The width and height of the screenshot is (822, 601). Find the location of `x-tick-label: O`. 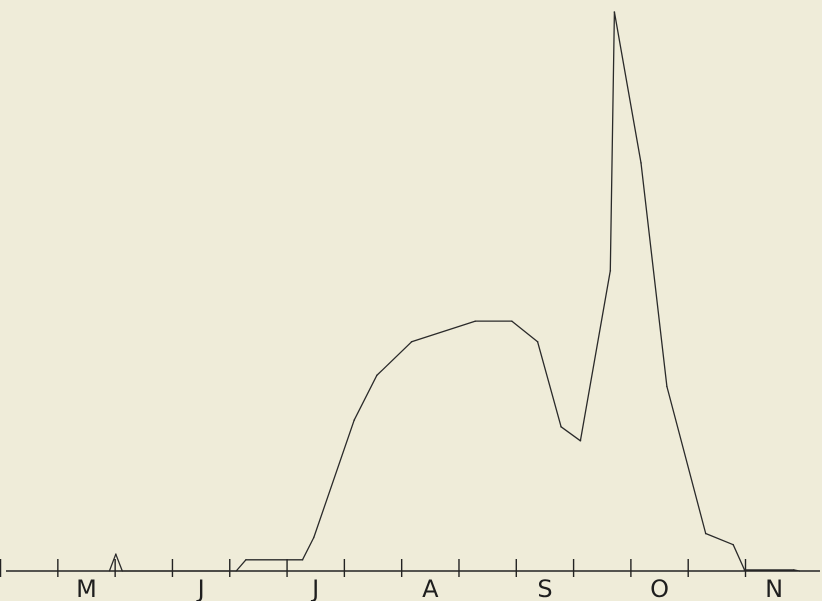

x-tick-label: O is located at coordinates (659, 588).